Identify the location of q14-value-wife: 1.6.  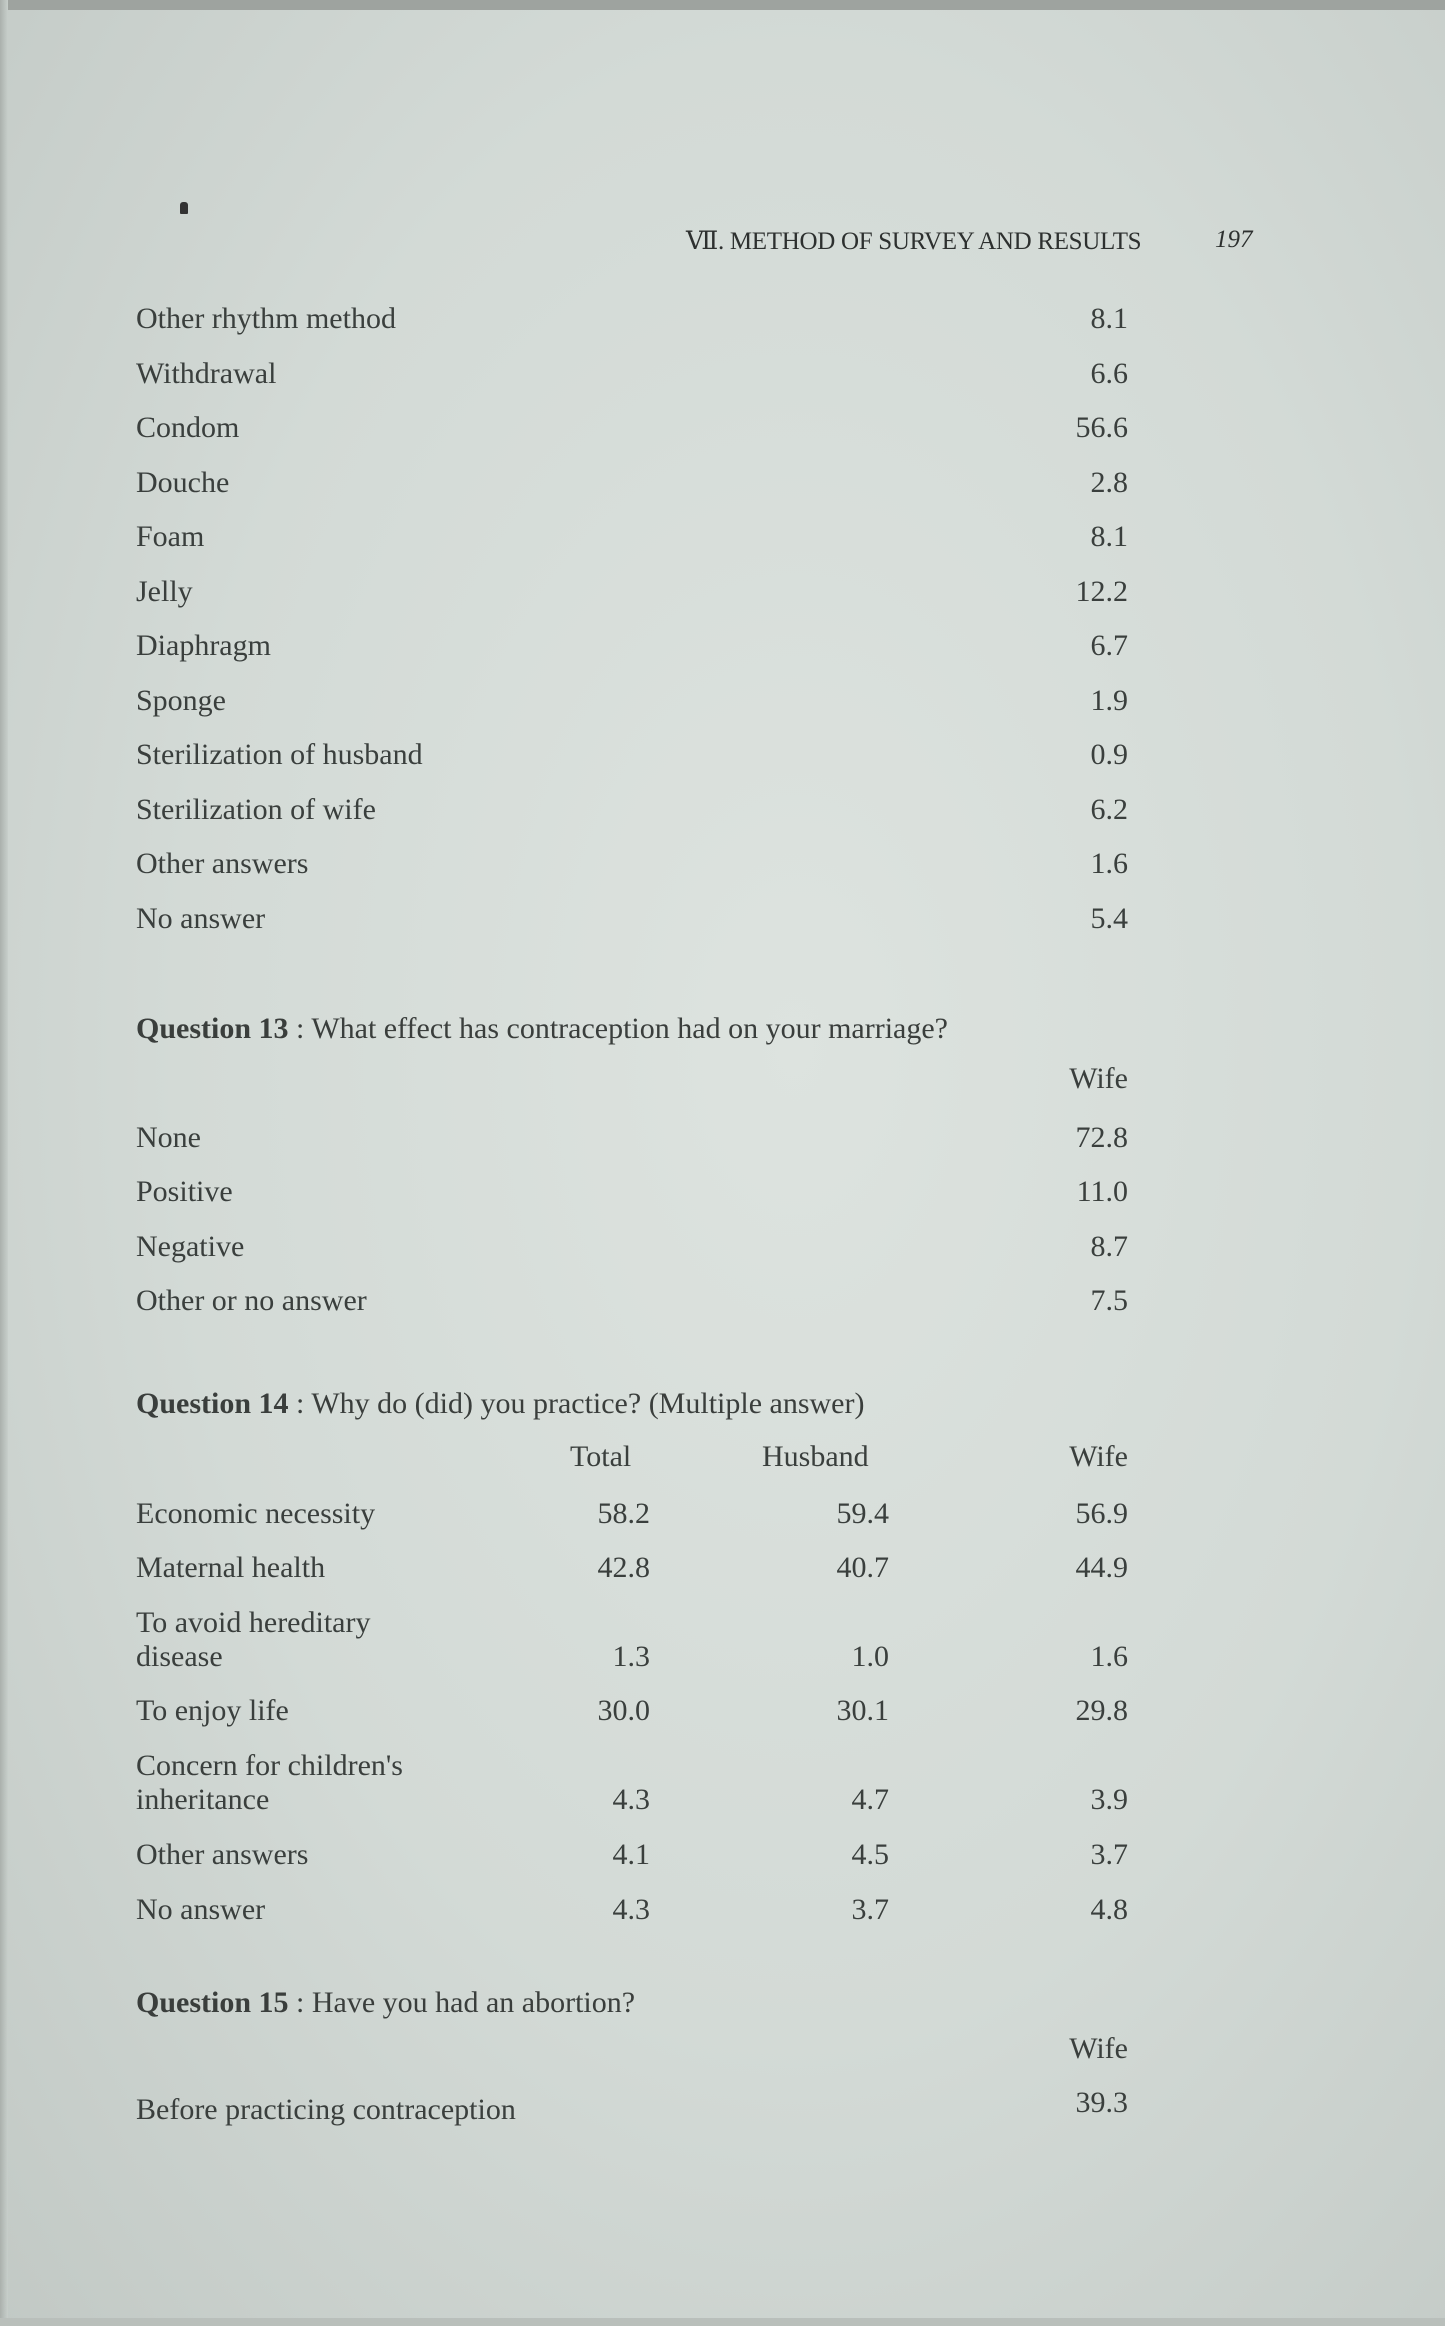
(1109, 1656).